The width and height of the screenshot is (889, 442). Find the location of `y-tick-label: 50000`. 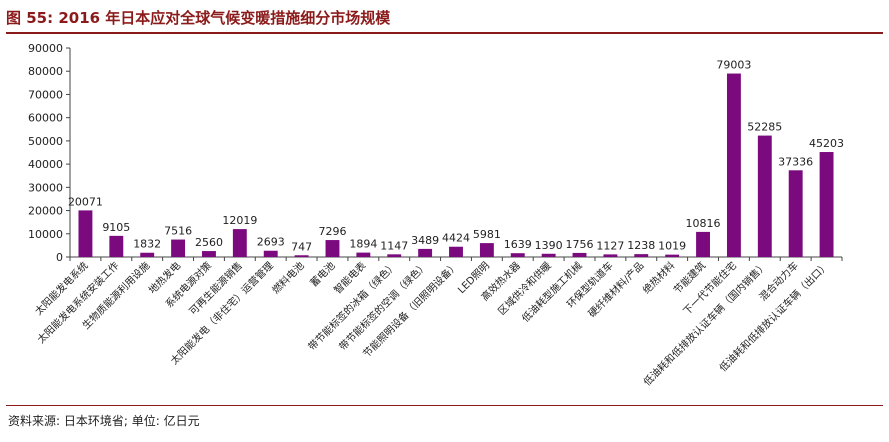

y-tick-label: 50000 is located at coordinates (45, 141).